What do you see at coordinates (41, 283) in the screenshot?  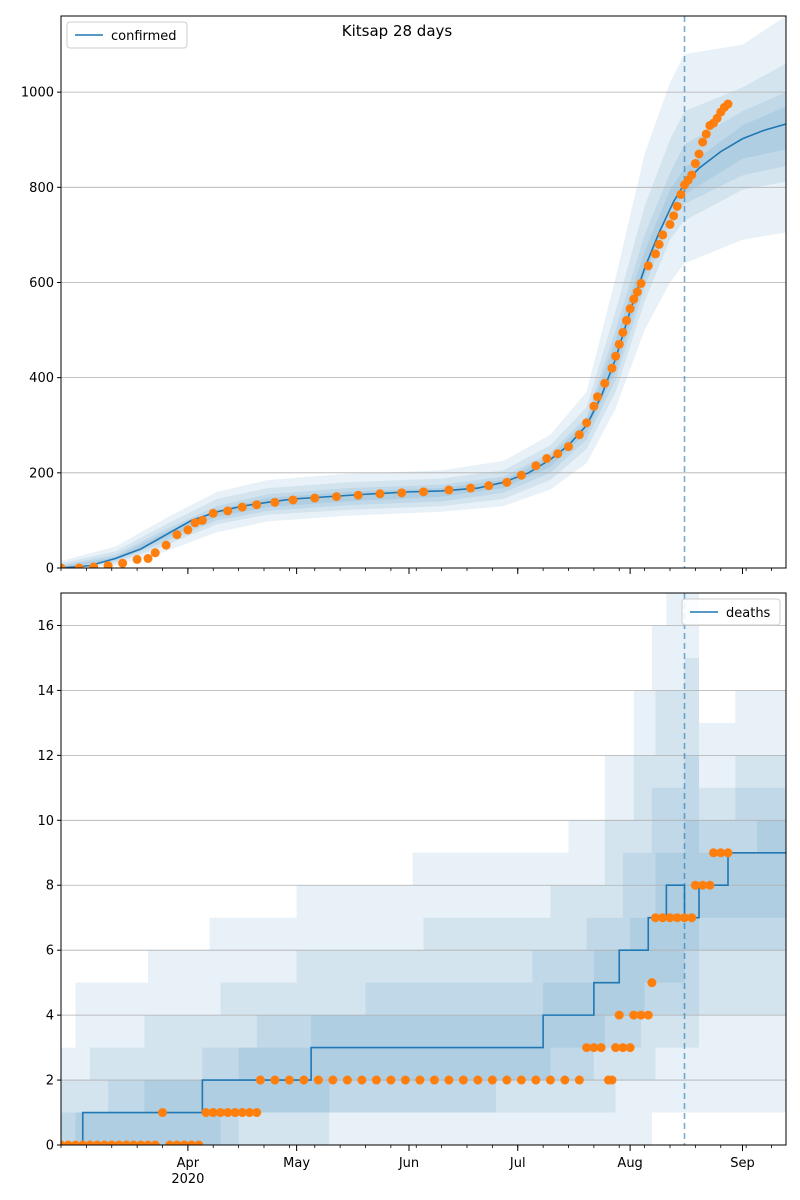 I see `y-tick-label: 600` at bounding box center [41, 283].